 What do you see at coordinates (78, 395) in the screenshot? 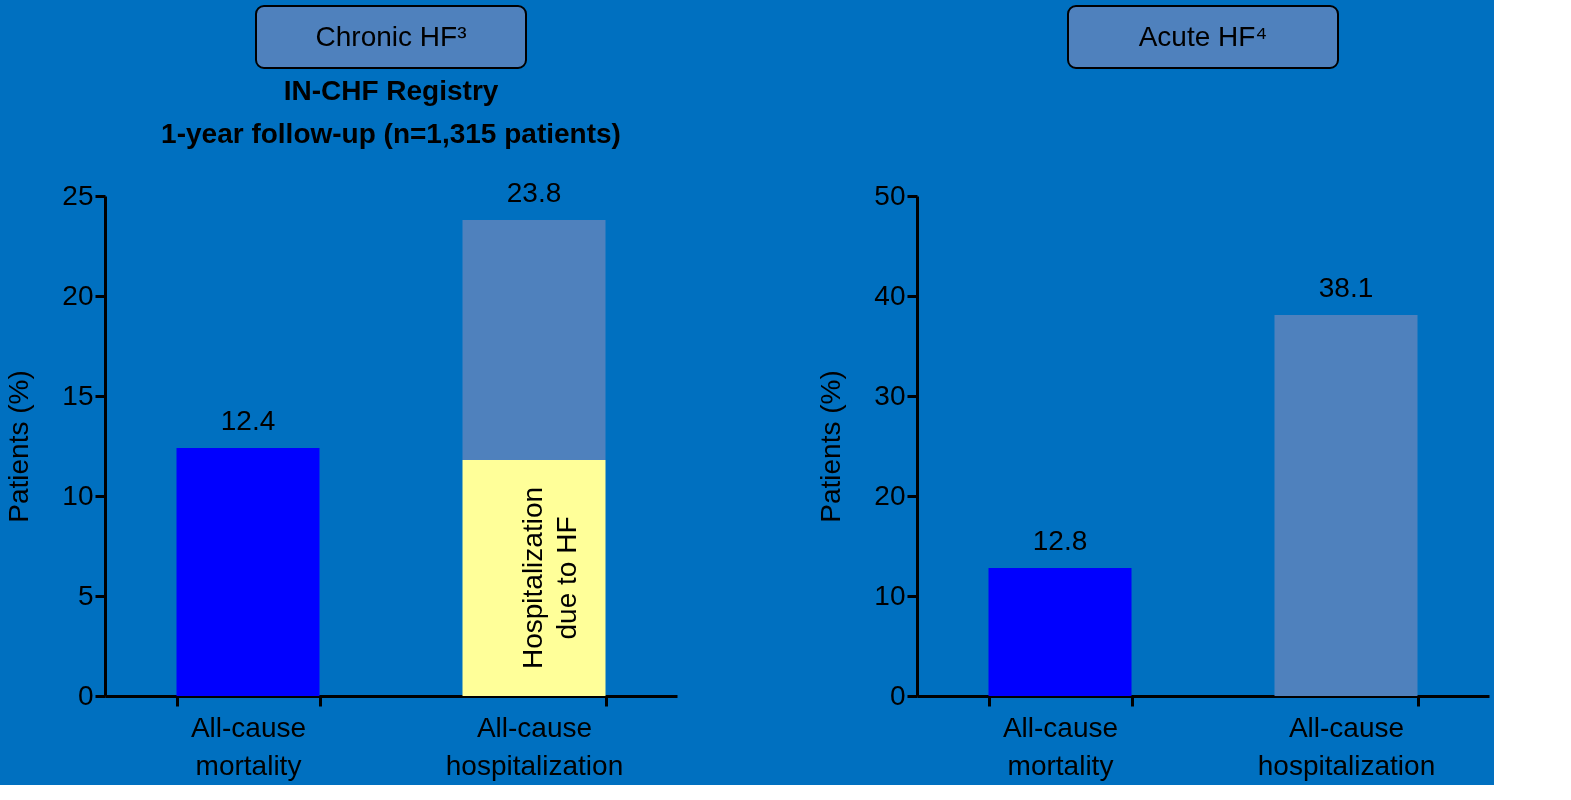
I see `y-tick-label: 15` at bounding box center [78, 395].